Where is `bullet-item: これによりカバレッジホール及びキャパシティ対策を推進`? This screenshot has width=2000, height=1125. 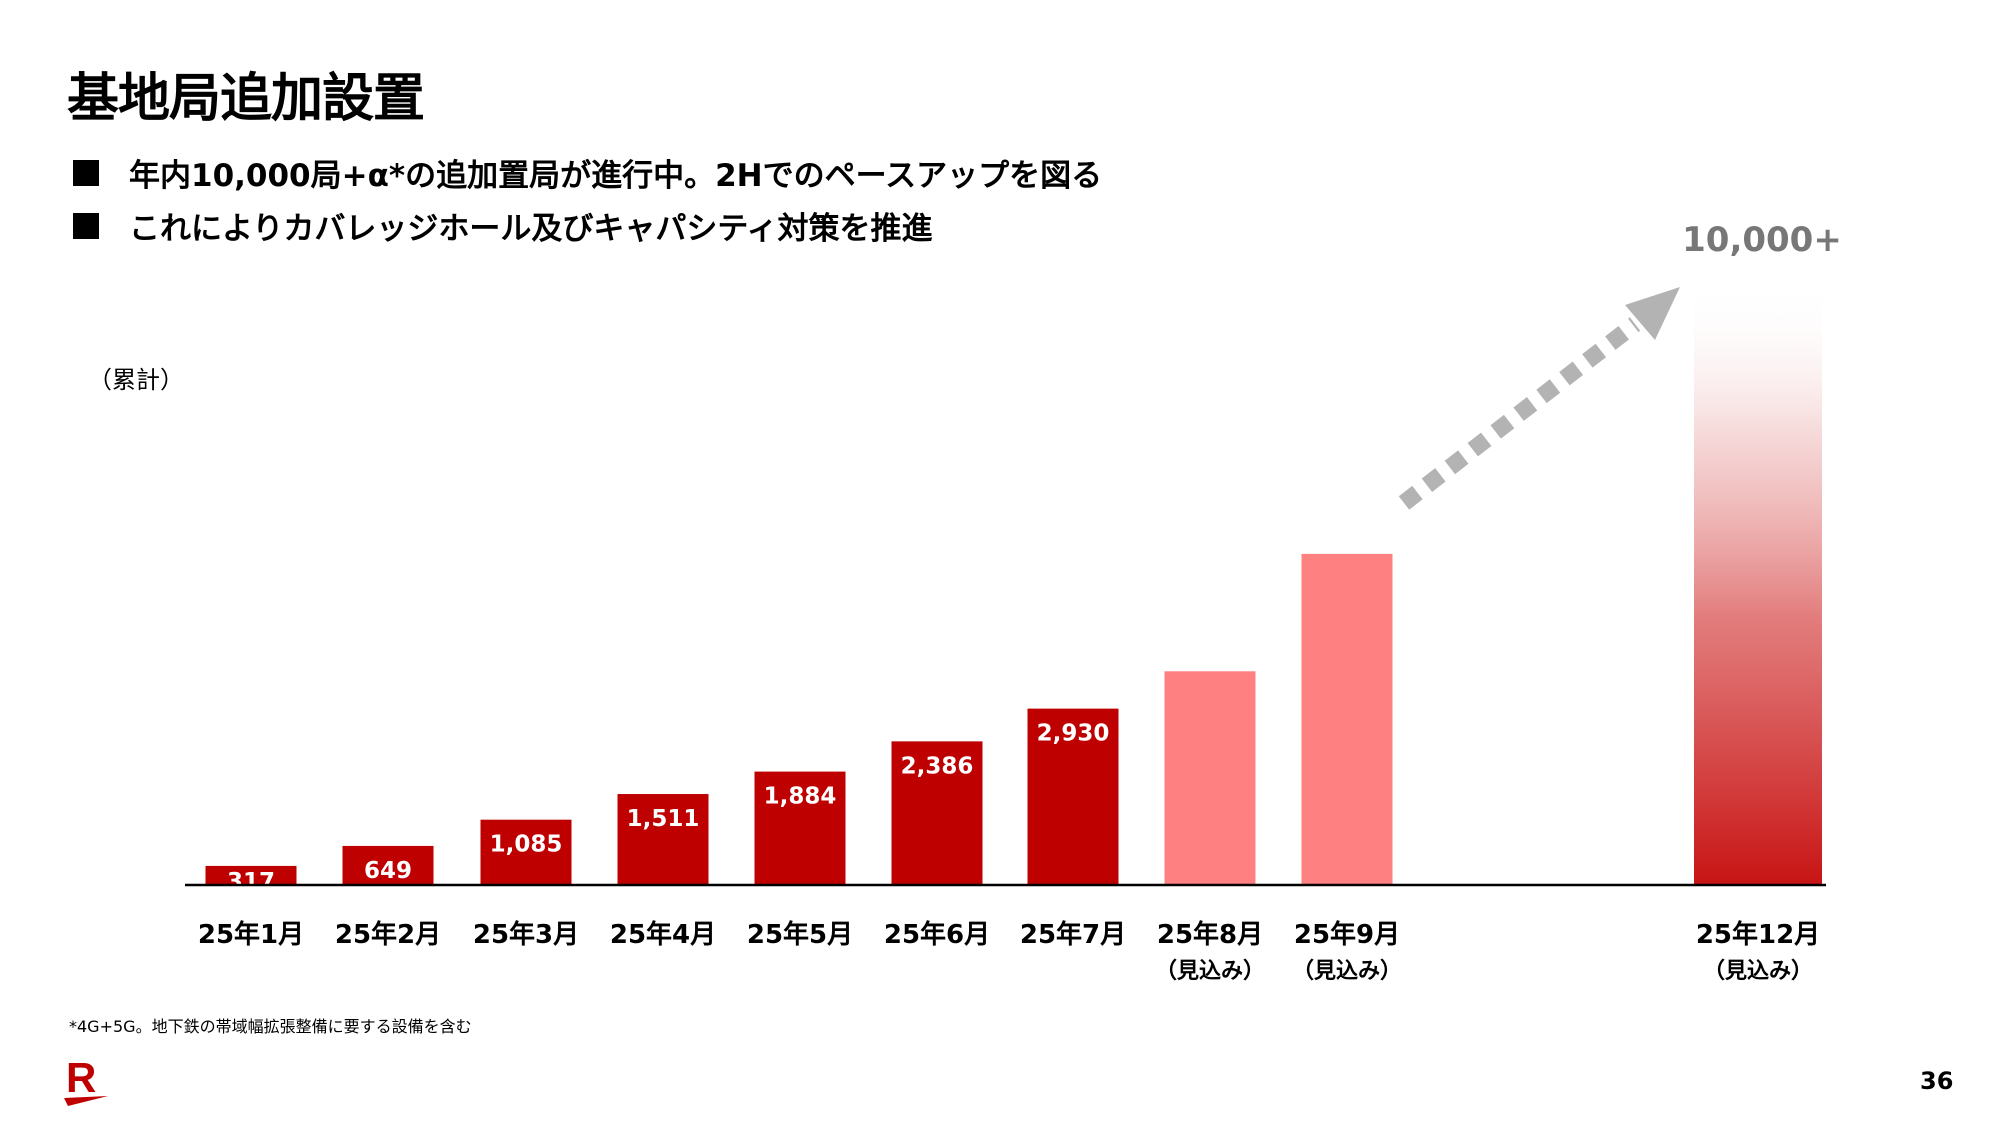 bullet-item: これによりカバレッジホール及びキャパシティ対策を推進 is located at coordinates (503, 225).